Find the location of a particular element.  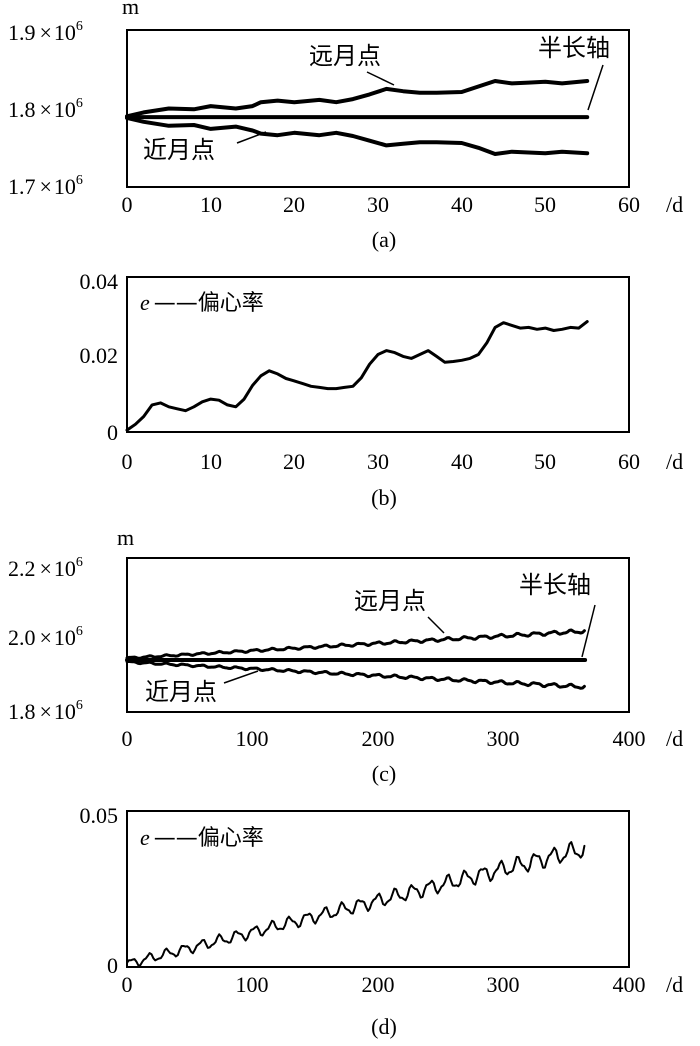

panel-c-label-apolune: 远月点 is located at coordinates (390, 601).